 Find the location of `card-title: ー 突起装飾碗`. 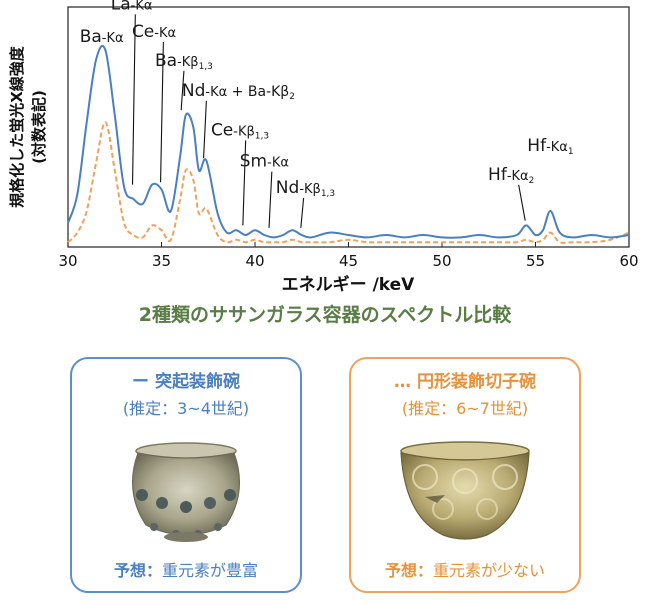

card-title: ー 突起装飾碗 is located at coordinates (186, 379).